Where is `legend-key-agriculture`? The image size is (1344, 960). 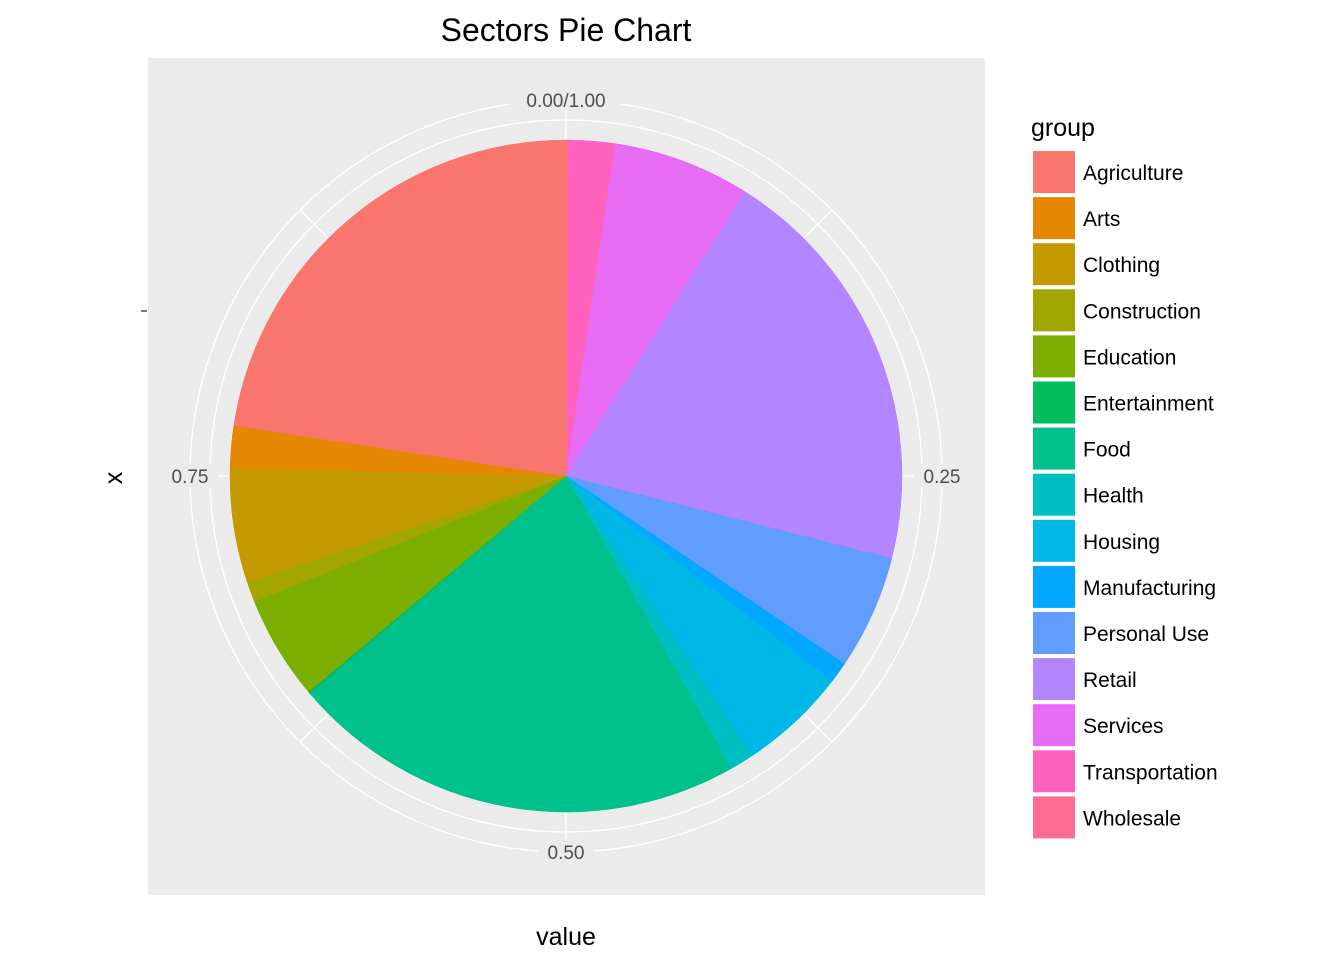
legend-key-agriculture is located at coordinates (1054, 172).